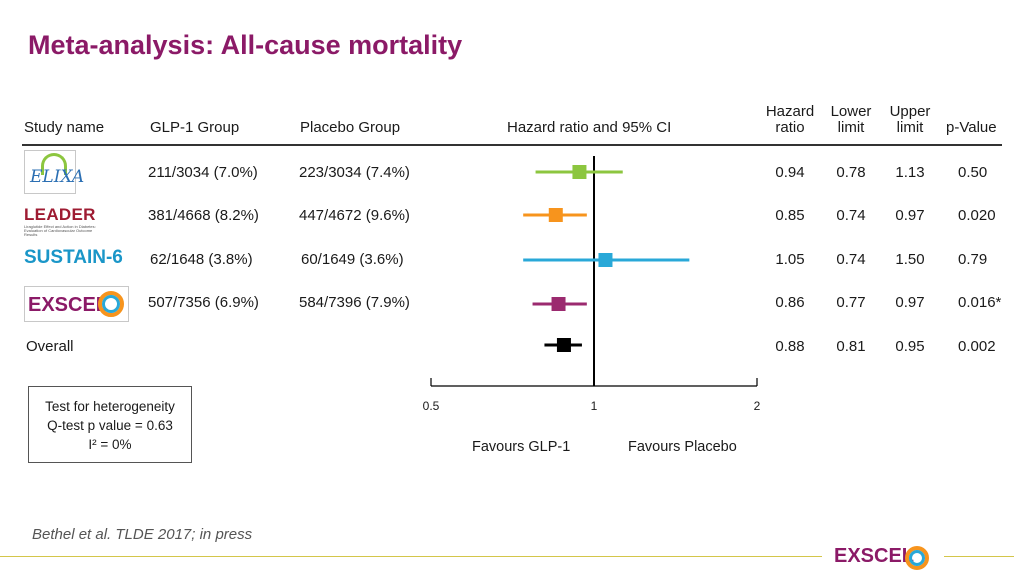 Image resolution: width=1024 pixels, height=576 pixels. I want to click on glp1-cell: 62/1648 (3.8%), so click(201, 259).